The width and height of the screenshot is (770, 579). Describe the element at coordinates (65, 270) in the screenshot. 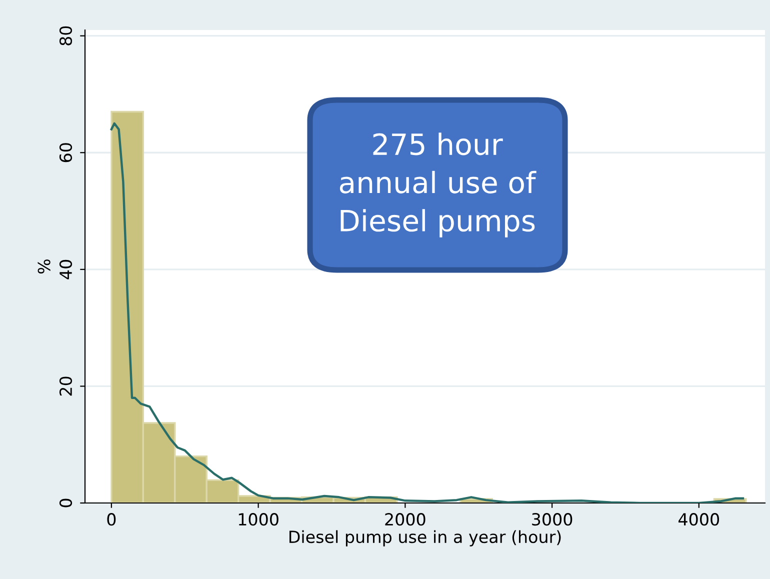

I see `y-tick-label: 40` at that location.